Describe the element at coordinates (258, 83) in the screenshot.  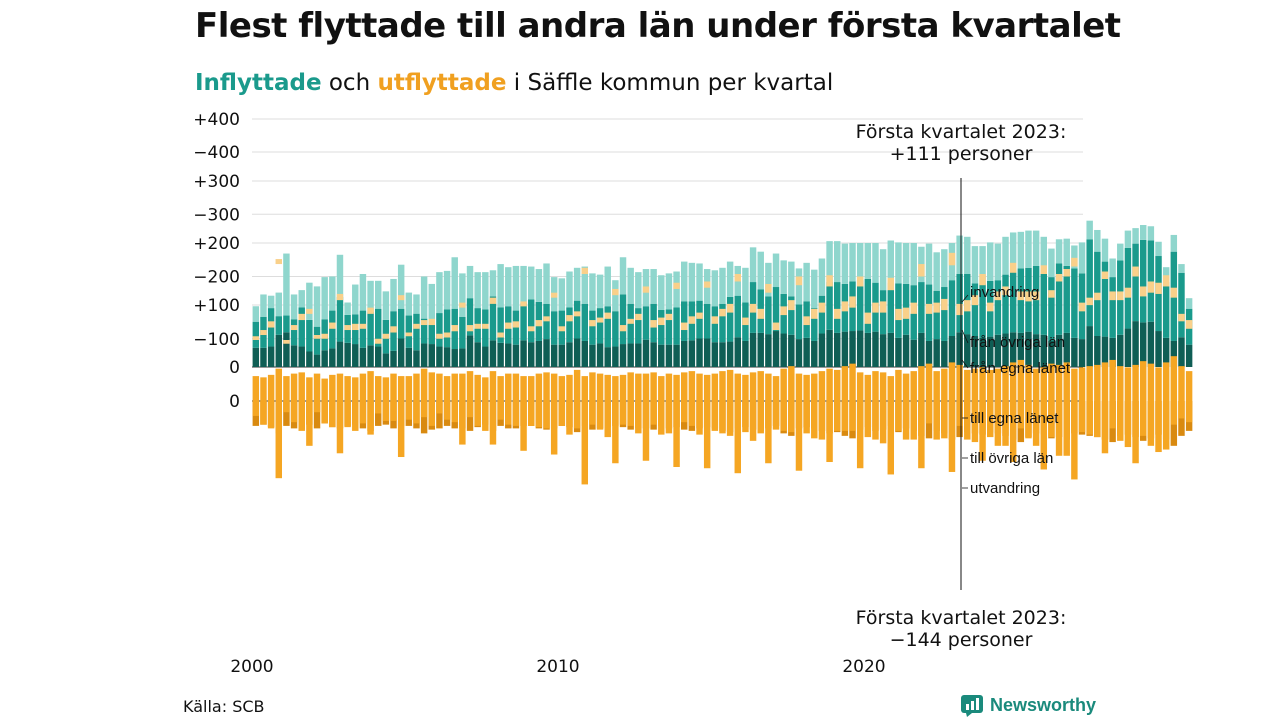
I see `subtitle-inflyttade: Inflyttade` at that location.